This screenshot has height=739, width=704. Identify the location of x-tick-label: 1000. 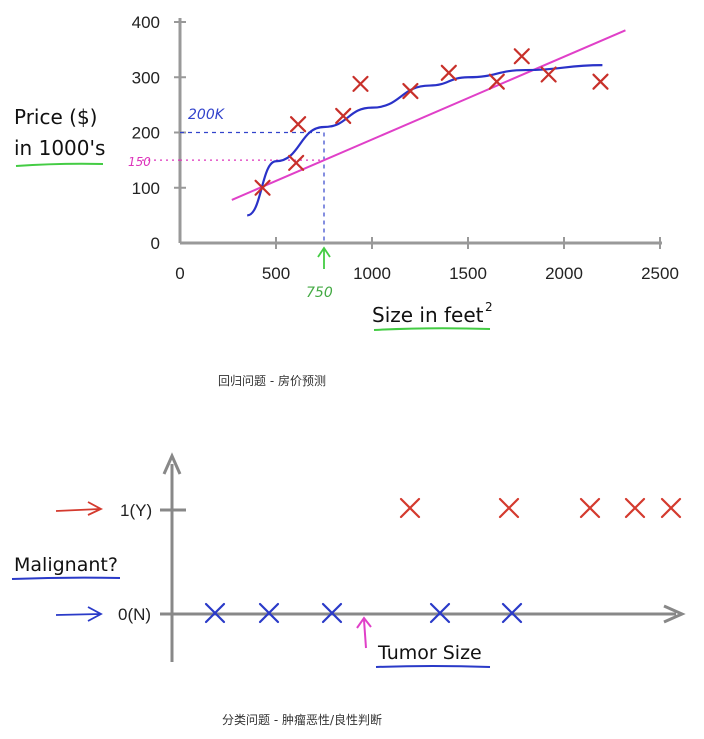
(372, 273).